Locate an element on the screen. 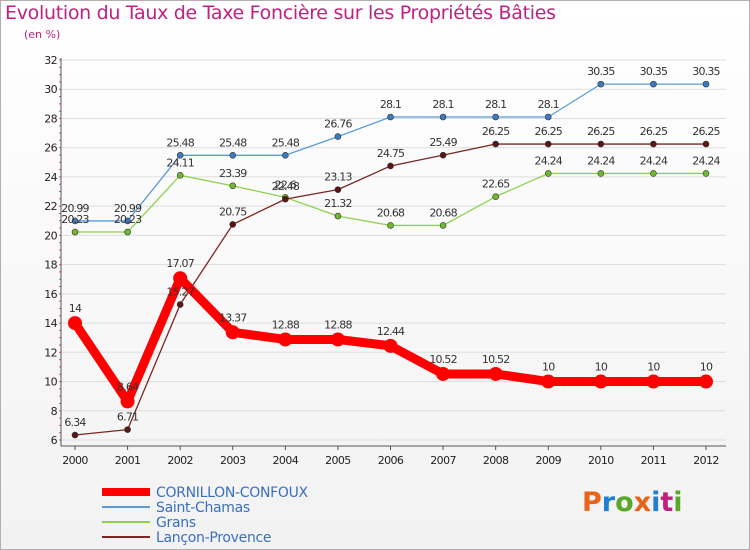 The width and height of the screenshot is (750, 550). y-tick-label: 10 is located at coordinates (50, 382).